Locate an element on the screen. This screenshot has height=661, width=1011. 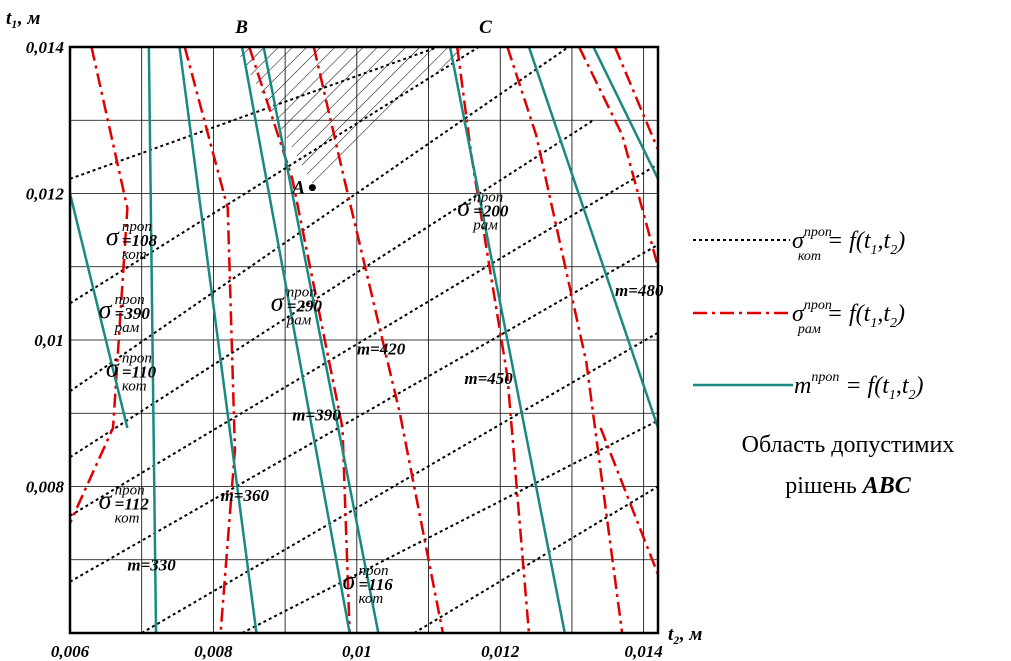
m-label: m=390 is located at coordinates (316, 415).